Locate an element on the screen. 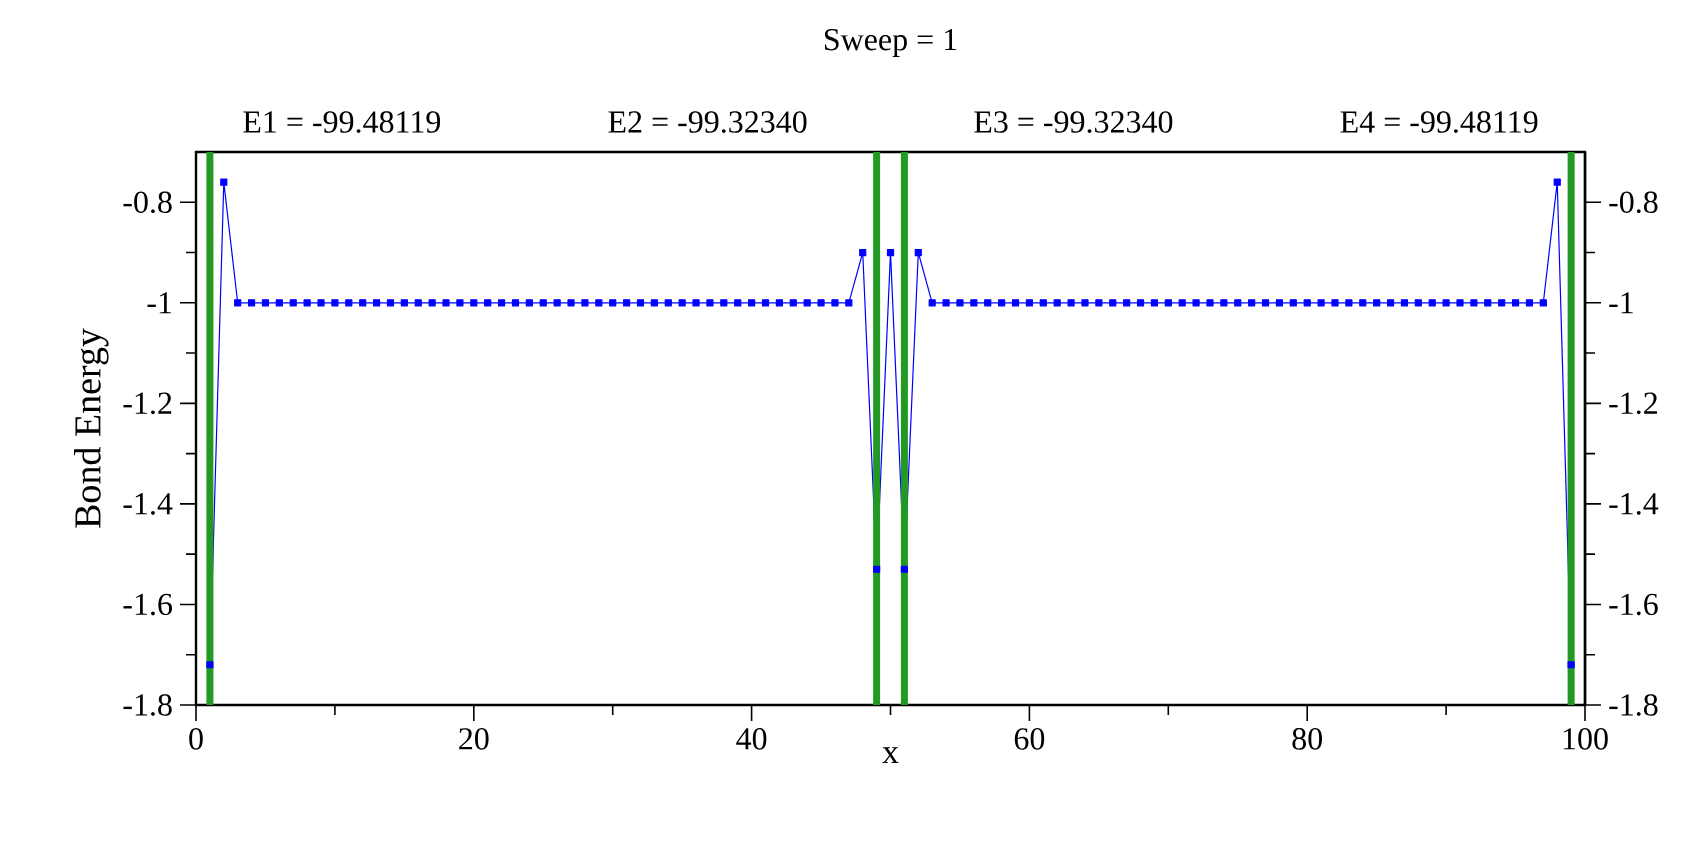  y2-tick-label: -1.8 is located at coordinates (1633, 705).